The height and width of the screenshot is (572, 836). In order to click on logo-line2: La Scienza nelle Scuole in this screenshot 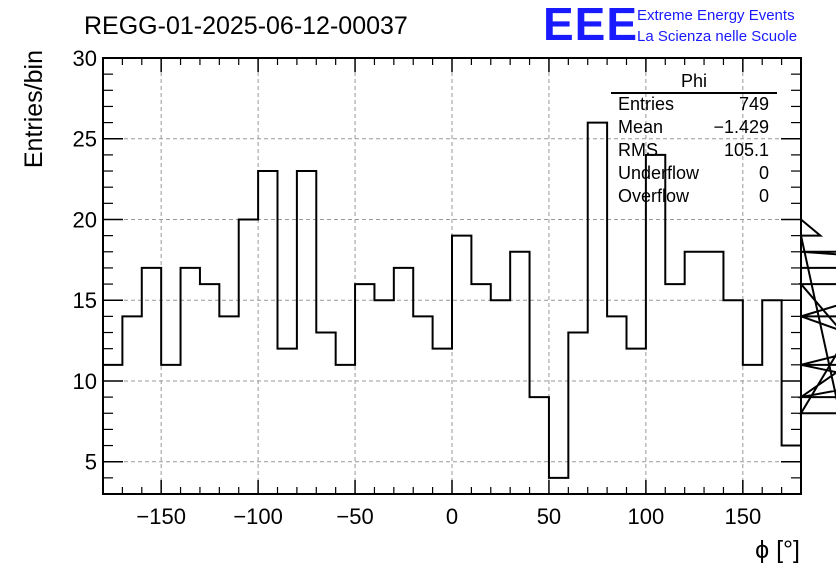, I will do `click(717, 36)`.